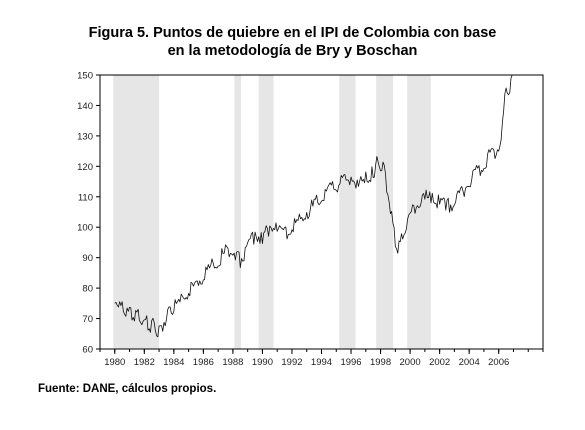 Image resolution: width=585 pixels, height=430 pixels. I want to click on y-tick-label-120: 120, so click(85, 167).